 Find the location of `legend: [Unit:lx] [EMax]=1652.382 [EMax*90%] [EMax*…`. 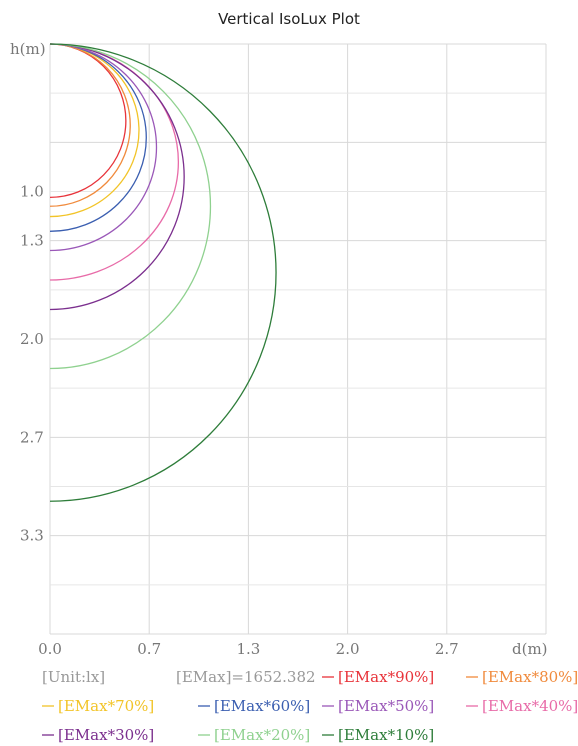

legend: [Unit:lx] [EMax]=1652.382 [EMax*90%] [EMax*… is located at coordinates (310, 706).